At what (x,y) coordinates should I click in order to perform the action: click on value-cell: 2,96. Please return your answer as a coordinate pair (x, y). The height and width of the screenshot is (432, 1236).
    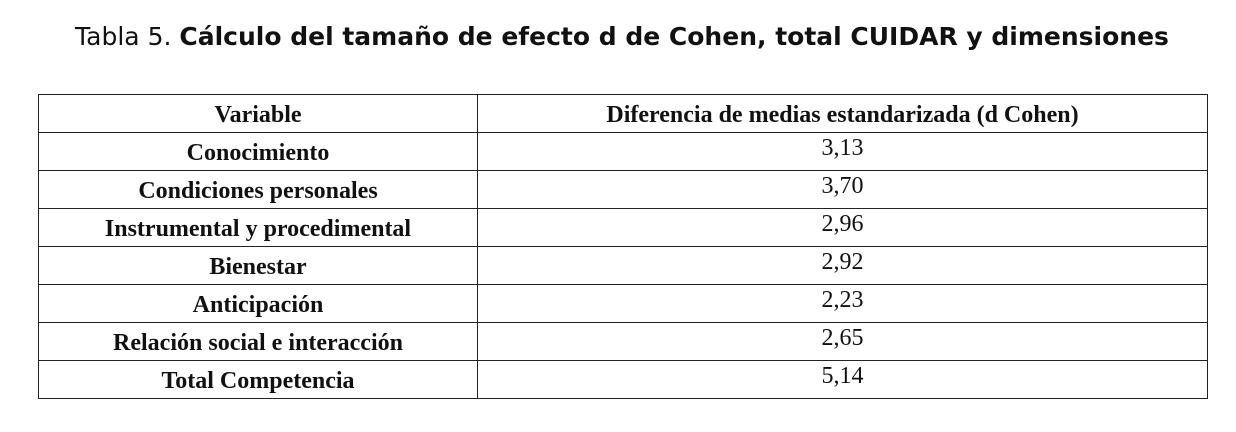
    Looking at the image, I should click on (842, 227).